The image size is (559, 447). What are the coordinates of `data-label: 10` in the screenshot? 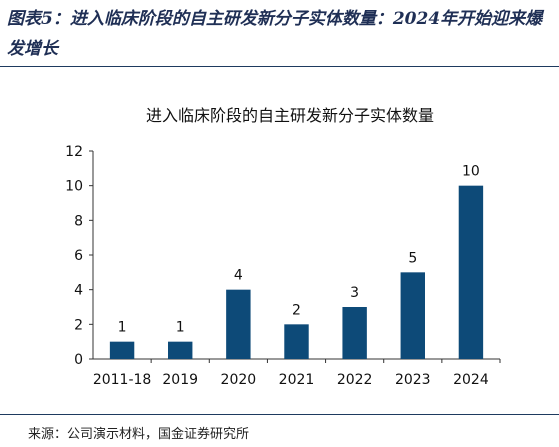 It's located at (471, 172).